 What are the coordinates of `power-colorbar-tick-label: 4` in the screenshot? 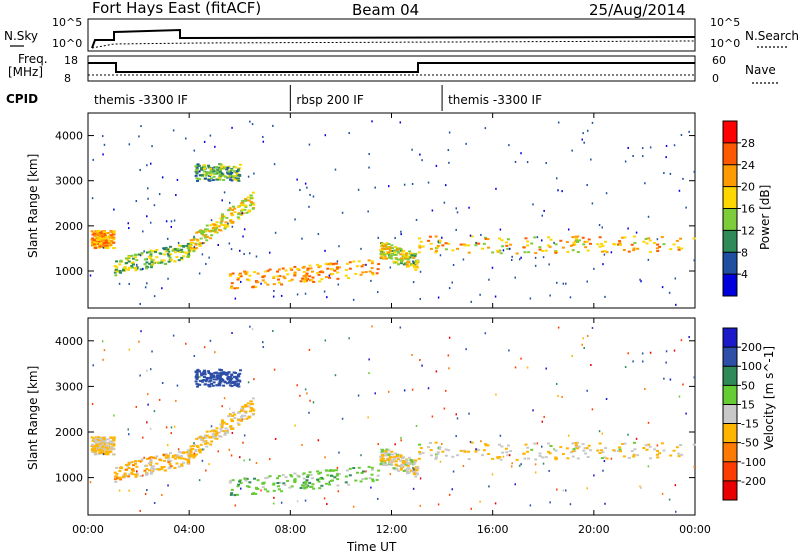 It's located at (744, 274).